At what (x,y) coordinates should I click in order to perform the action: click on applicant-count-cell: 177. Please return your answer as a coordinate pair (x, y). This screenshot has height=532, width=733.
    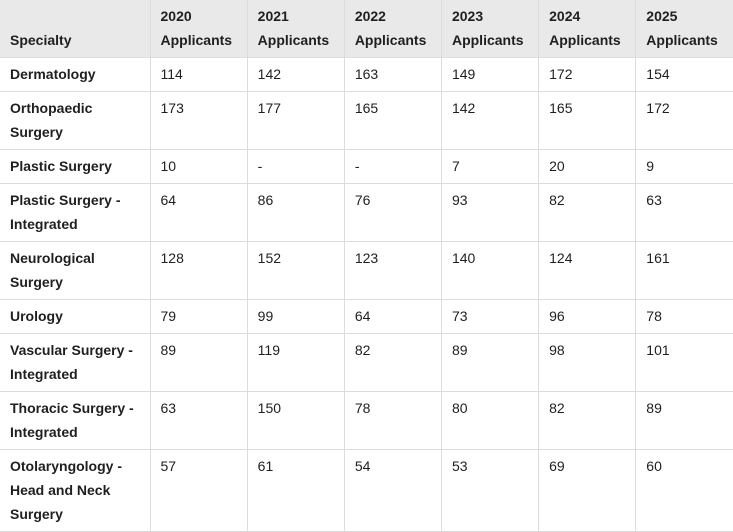
    Looking at the image, I should click on (295, 120).